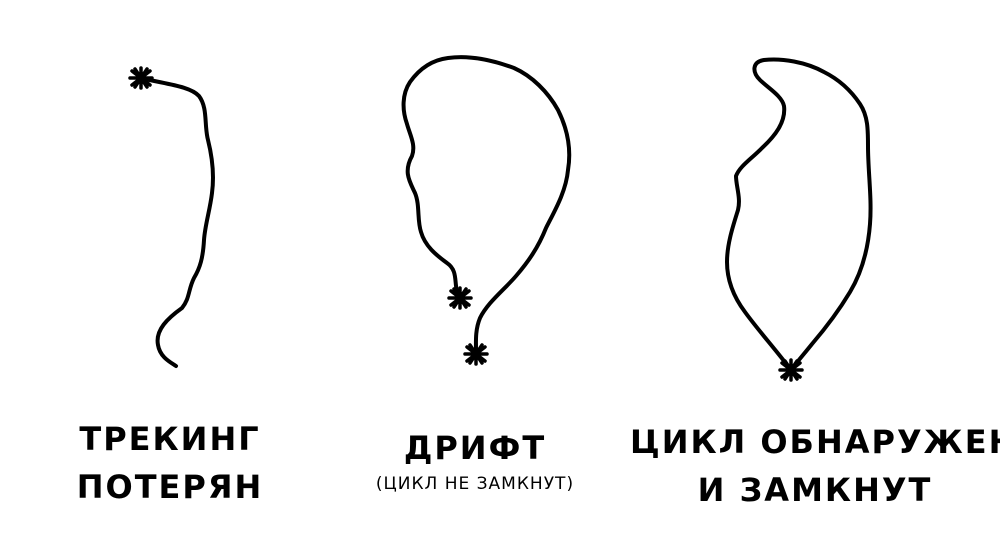  Describe the element at coordinates (815, 442) in the screenshot. I see `caption-line: ЦИКЛ ОБНАРУЖЕН` at that location.